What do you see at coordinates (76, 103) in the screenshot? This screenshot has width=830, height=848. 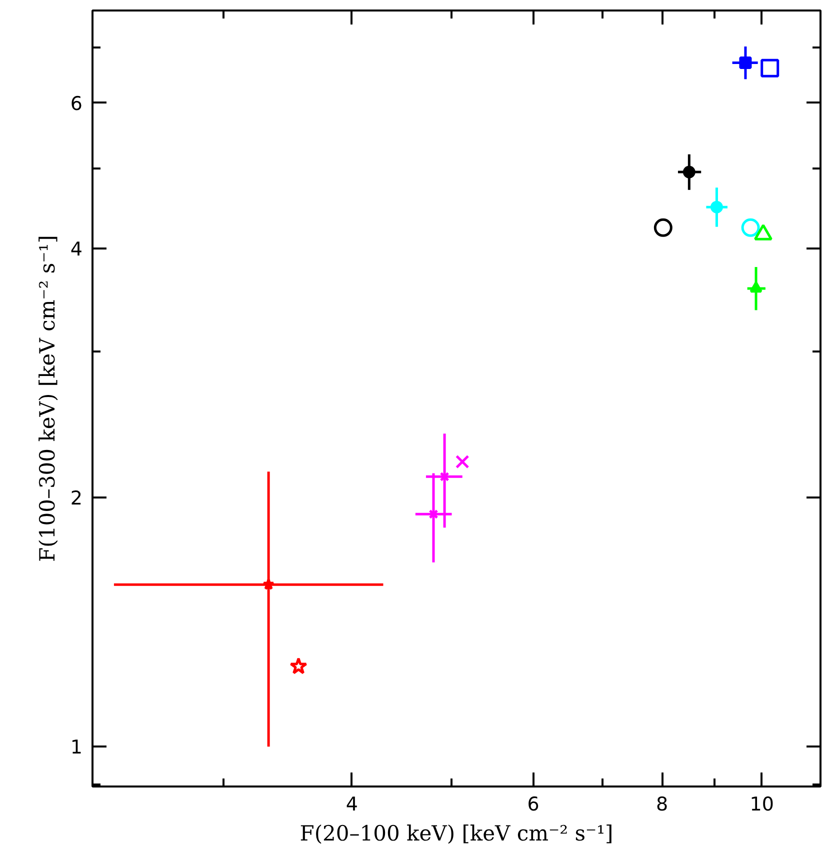 I see `y-tick-label: 6` at bounding box center [76, 103].